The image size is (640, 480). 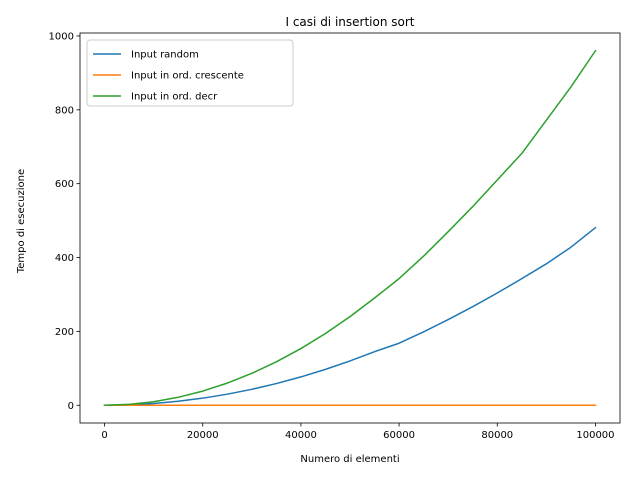 What do you see at coordinates (497, 435) in the screenshot?
I see `x-tick-label-4: 80000` at bounding box center [497, 435].